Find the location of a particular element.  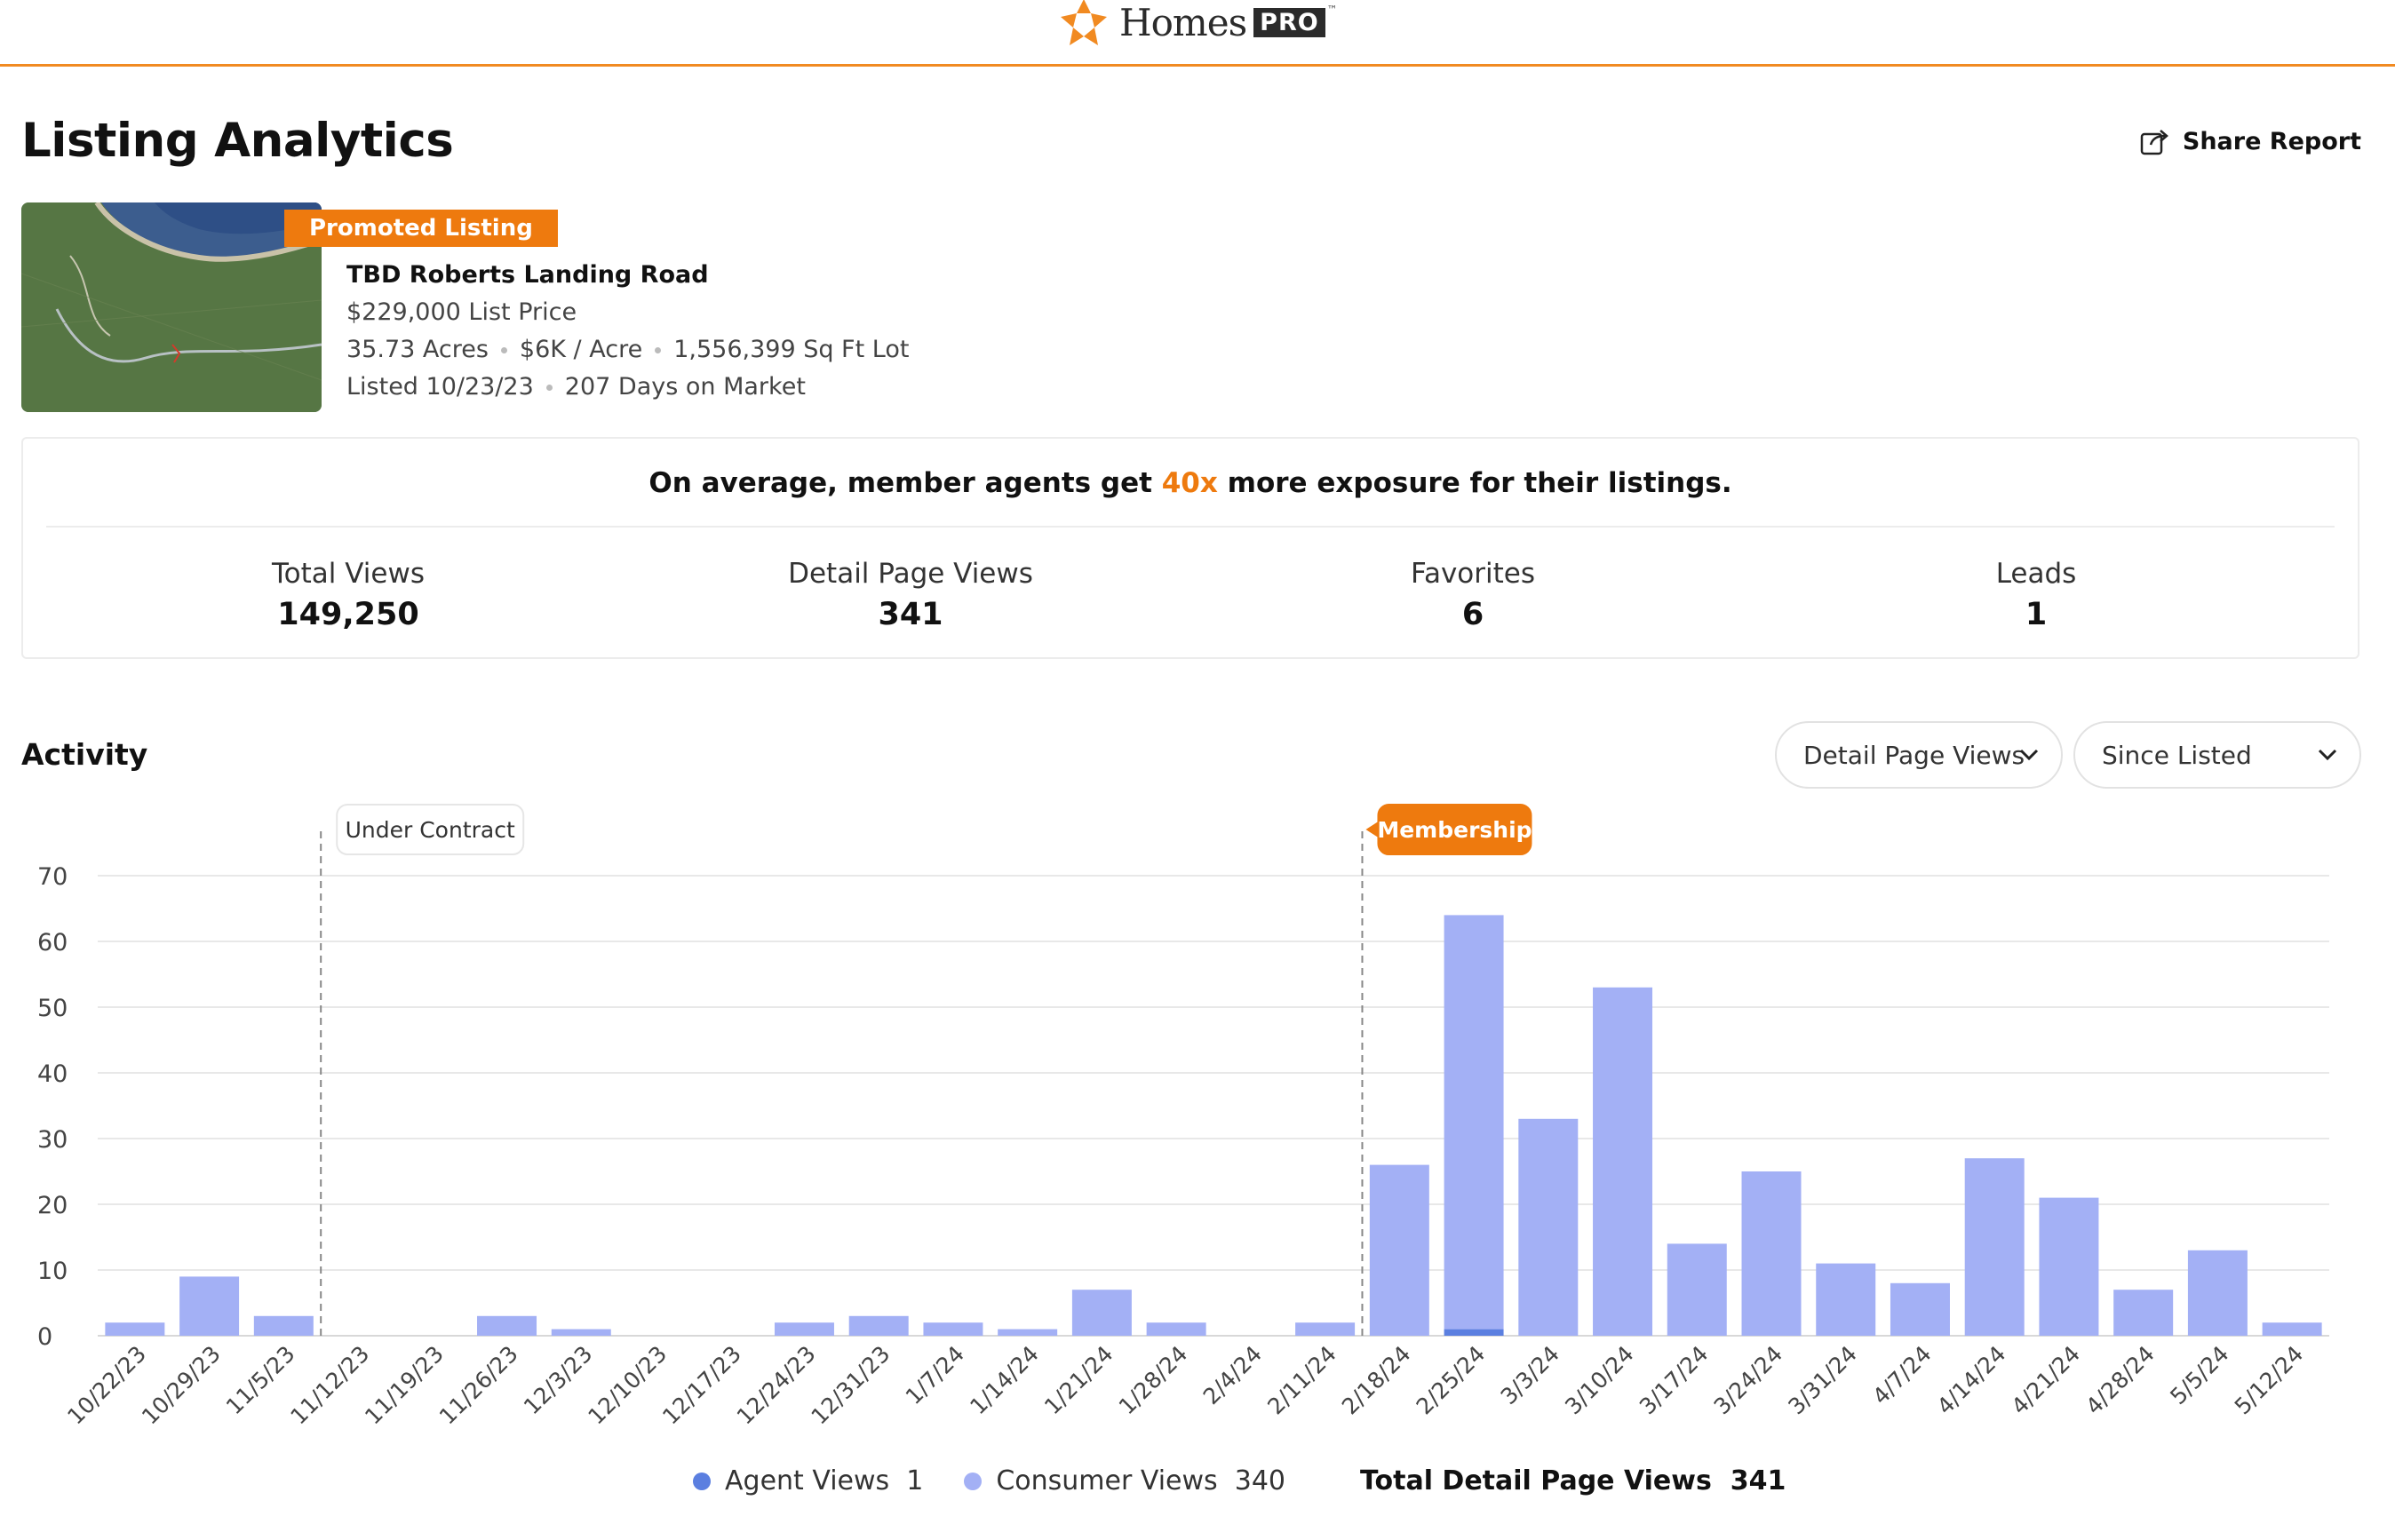

legend-consumer-views: Consumer Views 340 is located at coordinates (1124, 1481).